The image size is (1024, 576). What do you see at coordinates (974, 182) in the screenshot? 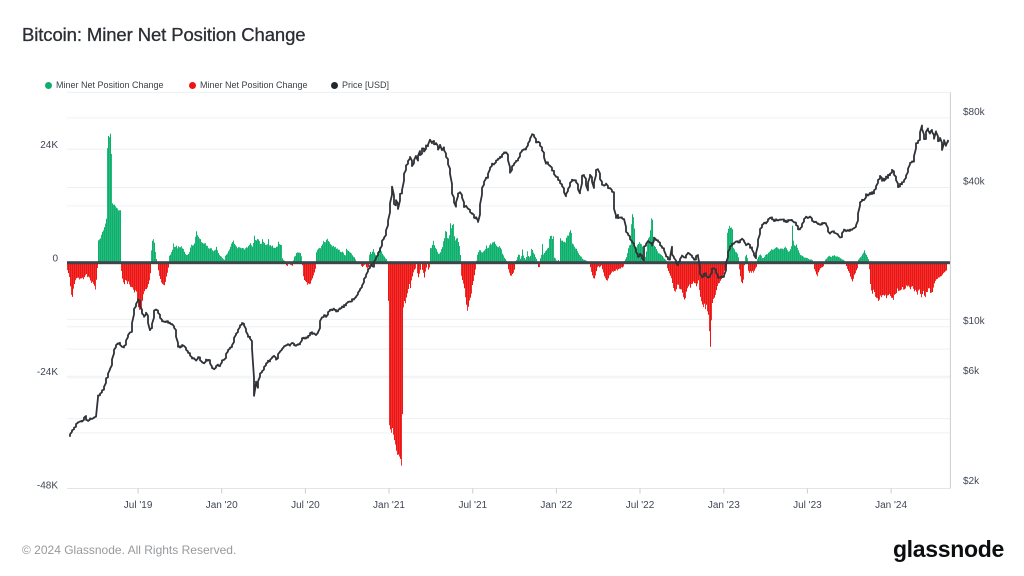
I see `svg-text: $40k` at bounding box center [974, 182].